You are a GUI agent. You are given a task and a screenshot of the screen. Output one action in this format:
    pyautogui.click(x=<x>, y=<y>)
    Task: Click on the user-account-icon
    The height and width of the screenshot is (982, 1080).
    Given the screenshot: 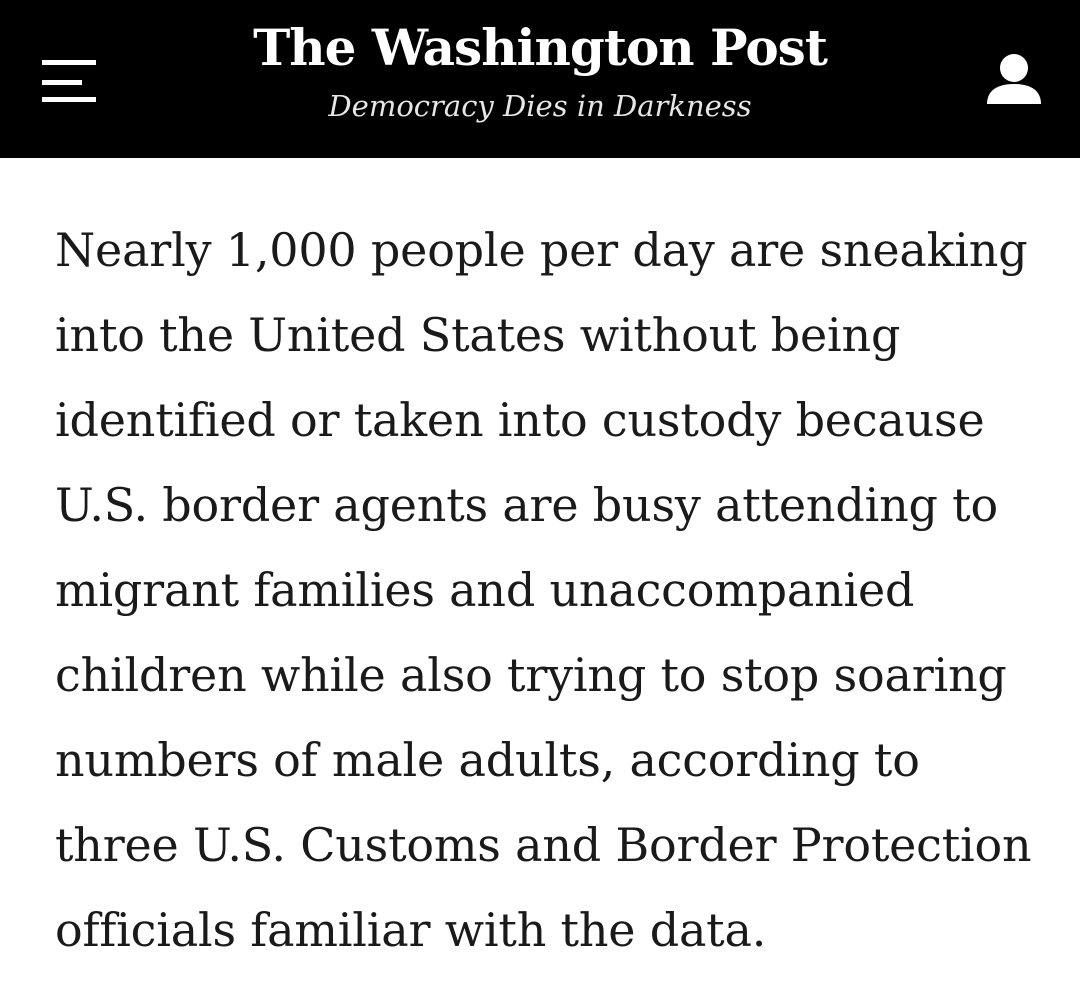 What is the action you would take?
    pyautogui.click(x=1014, y=79)
    